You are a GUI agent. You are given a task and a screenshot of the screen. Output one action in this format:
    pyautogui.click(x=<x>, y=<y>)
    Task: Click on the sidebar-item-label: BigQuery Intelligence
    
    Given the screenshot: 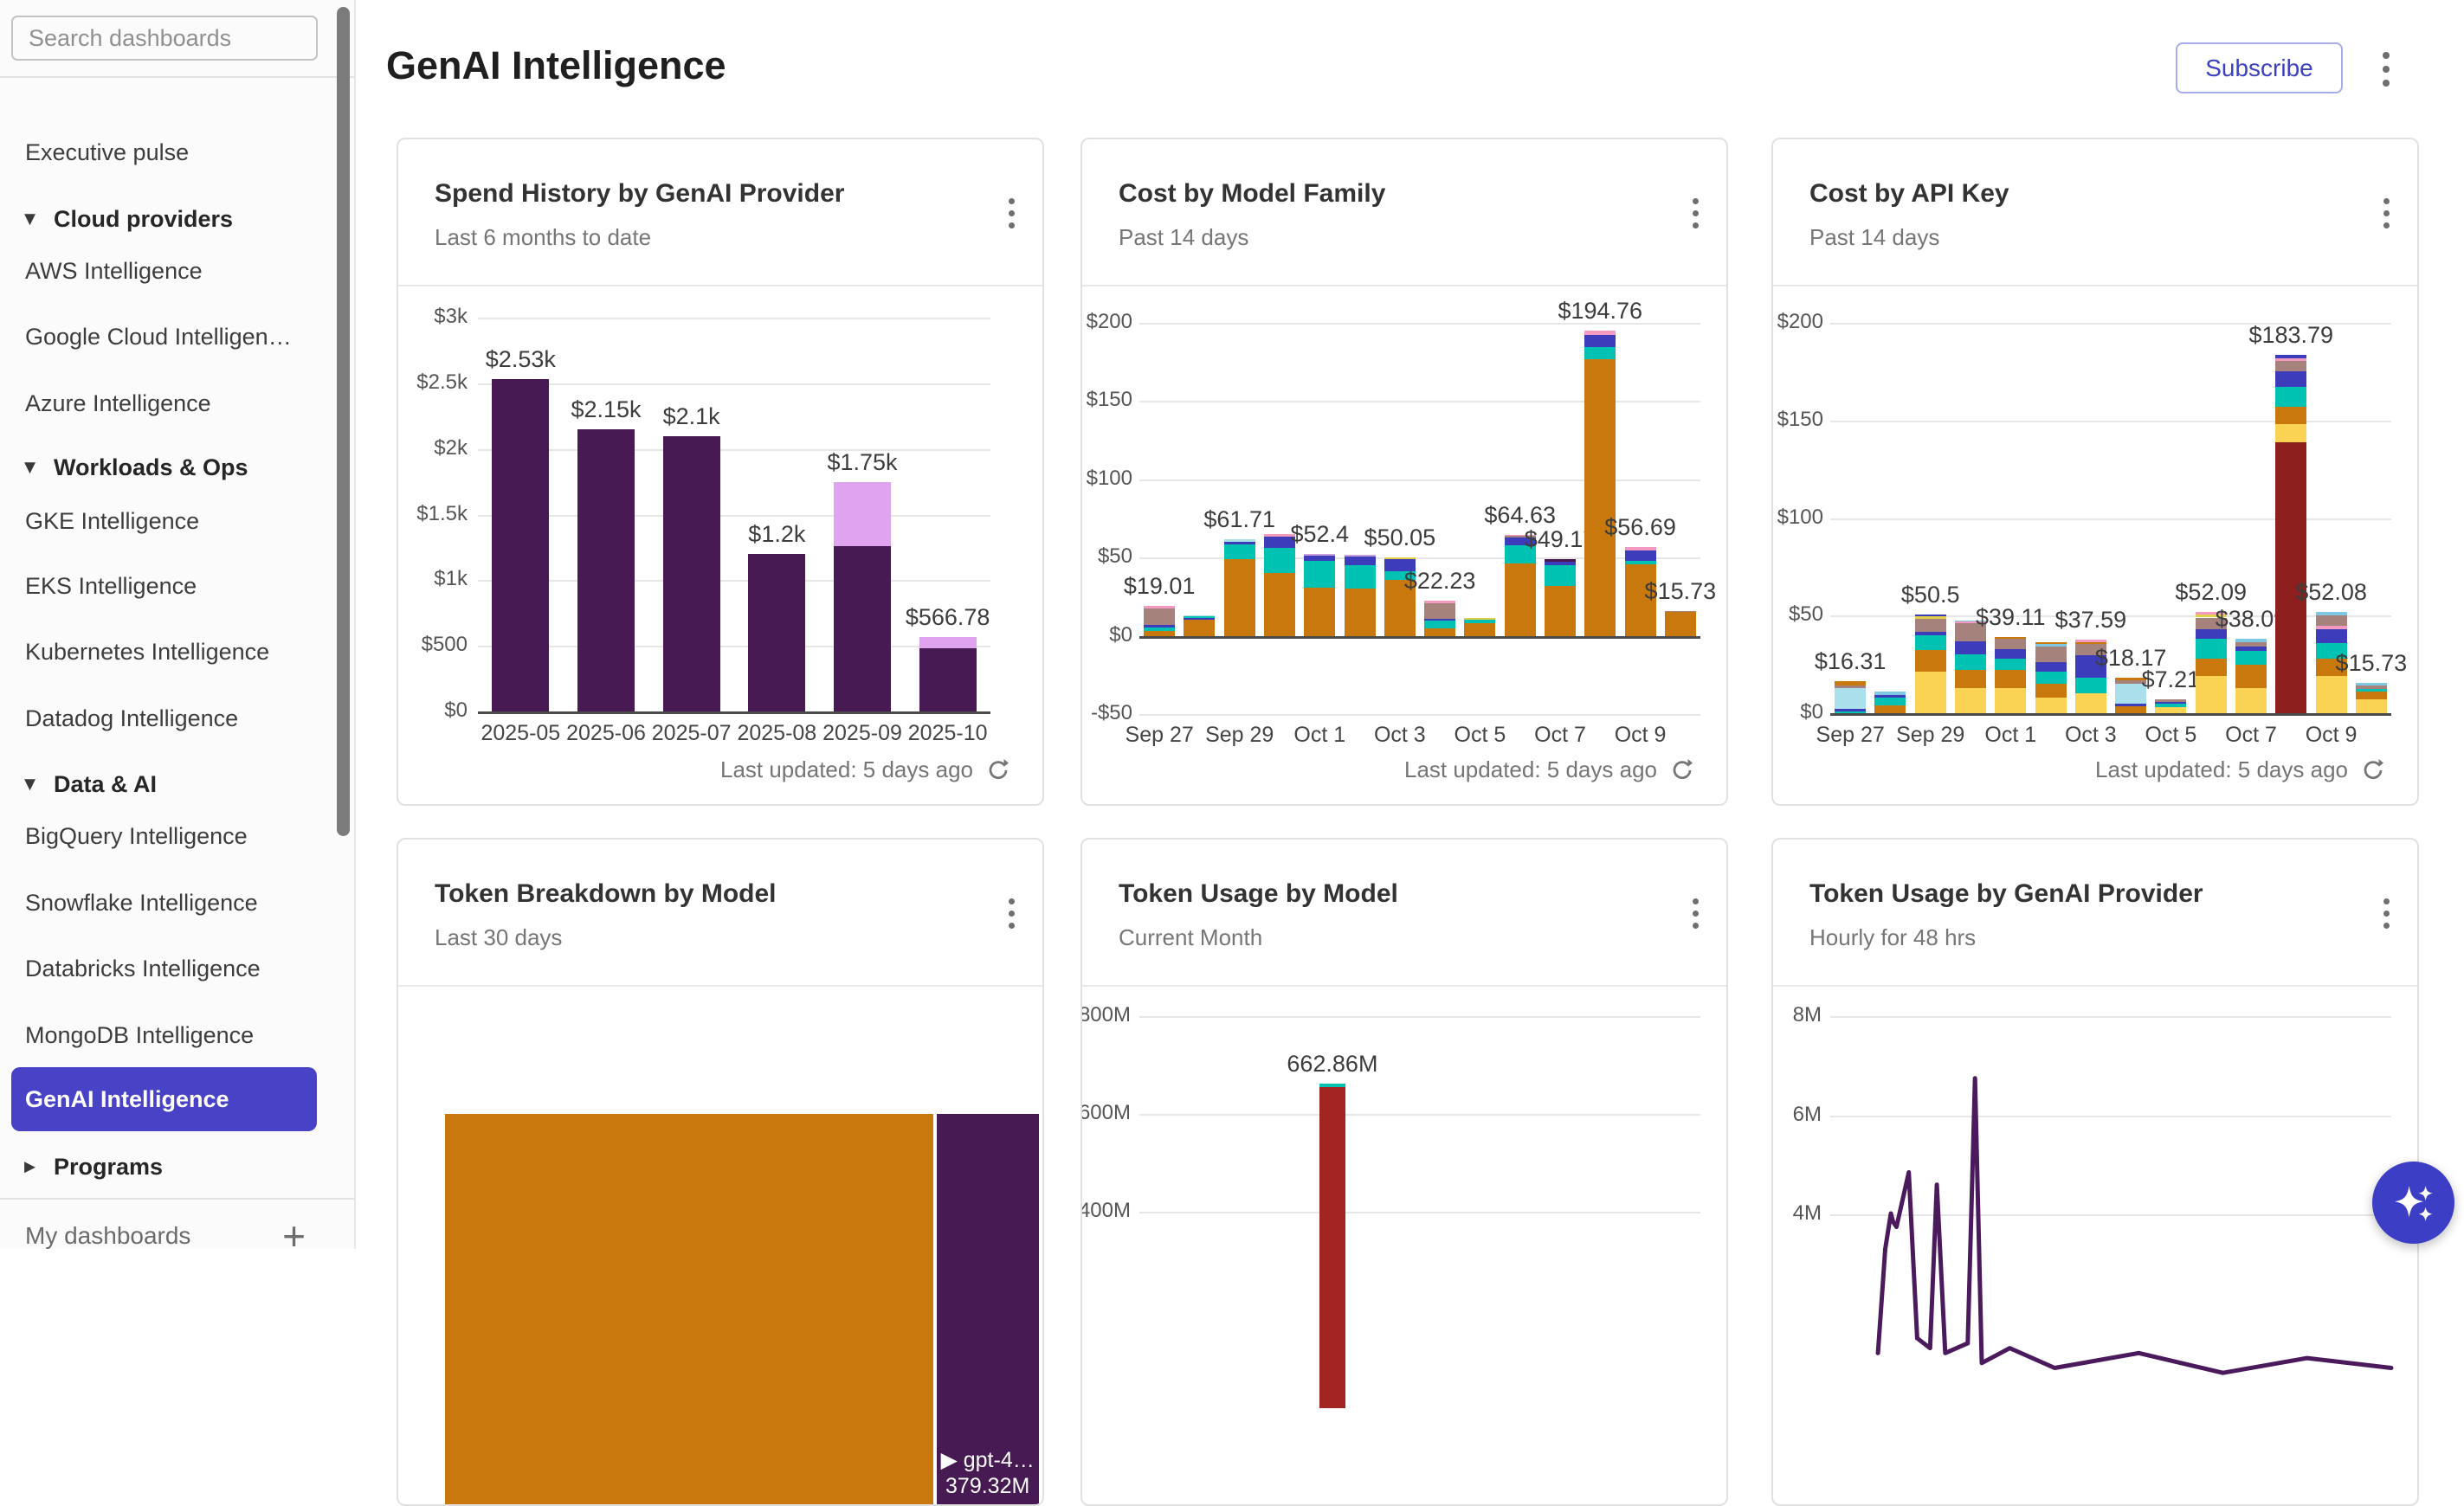 What is the action you would take?
    pyautogui.click(x=136, y=835)
    